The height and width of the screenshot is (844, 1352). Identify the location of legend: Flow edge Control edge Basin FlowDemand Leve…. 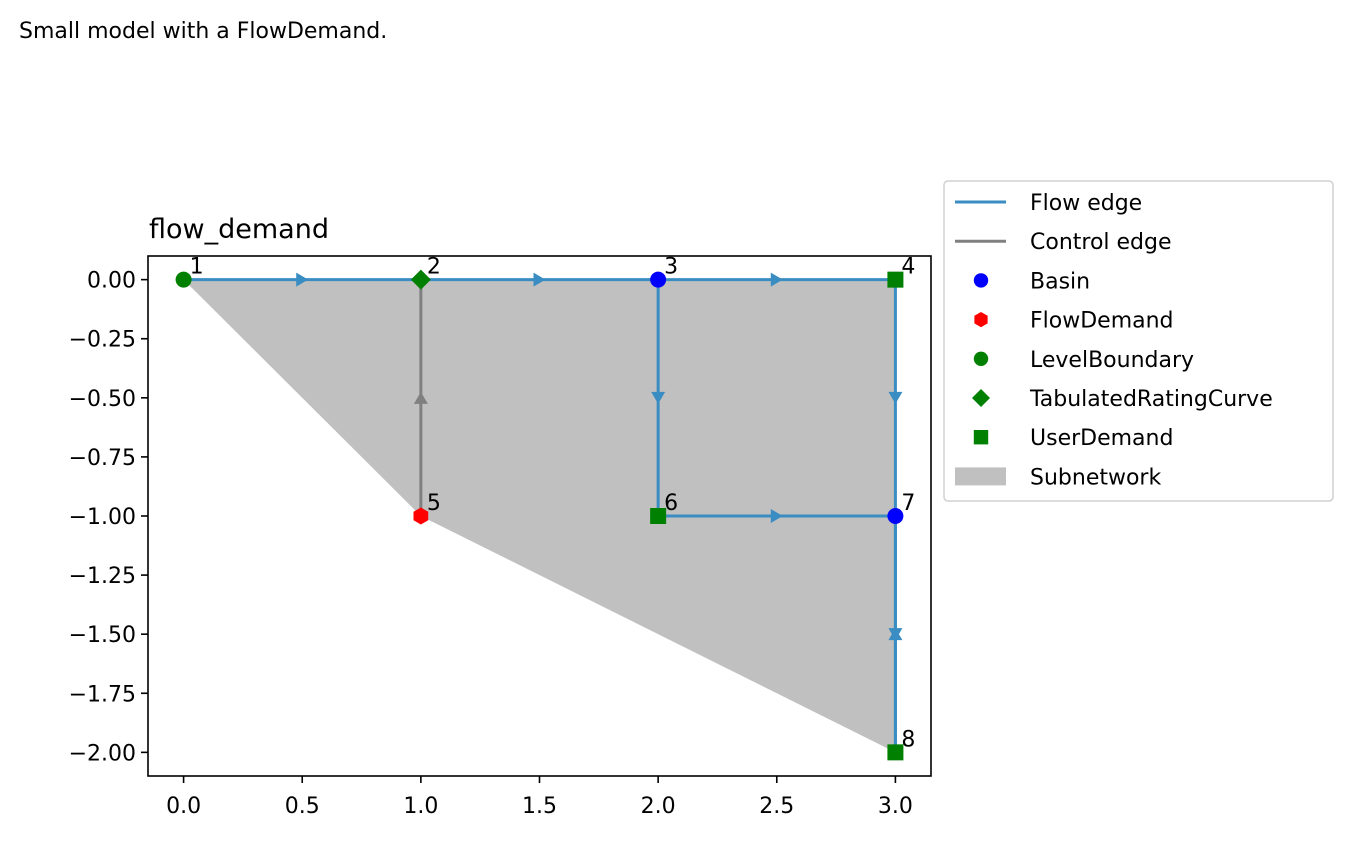
(1138, 341).